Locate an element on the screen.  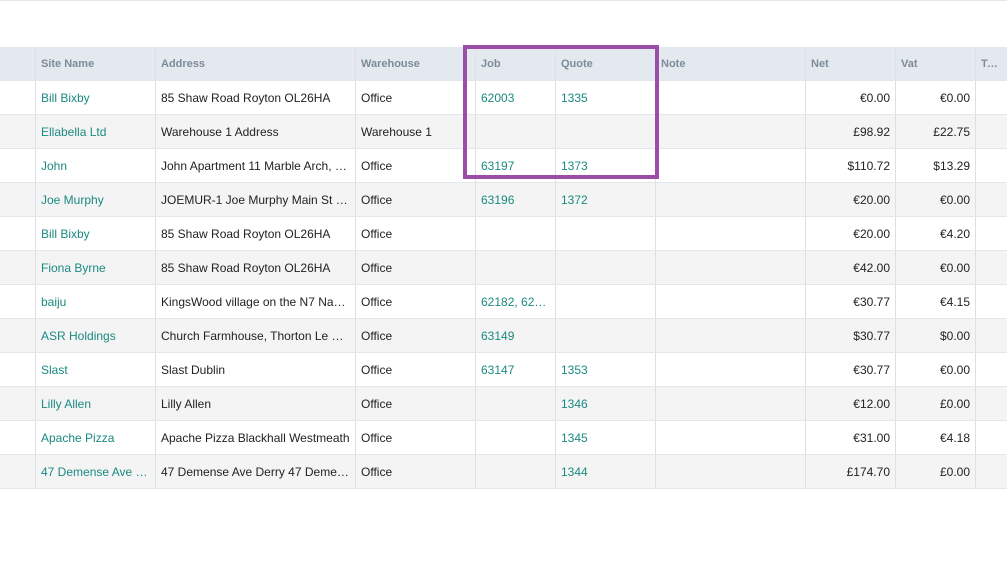
site-name-link: ASR Holdings is located at coordinates (78, 335).